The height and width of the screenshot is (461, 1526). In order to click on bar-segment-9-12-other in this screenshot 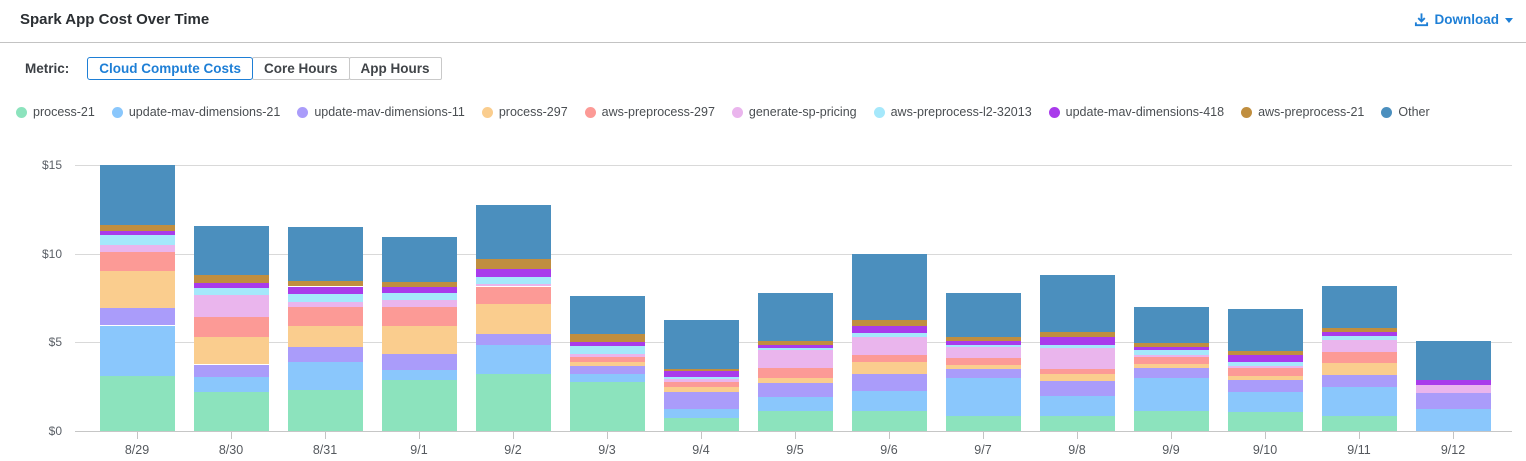, I will do `click(1453, 360)`.